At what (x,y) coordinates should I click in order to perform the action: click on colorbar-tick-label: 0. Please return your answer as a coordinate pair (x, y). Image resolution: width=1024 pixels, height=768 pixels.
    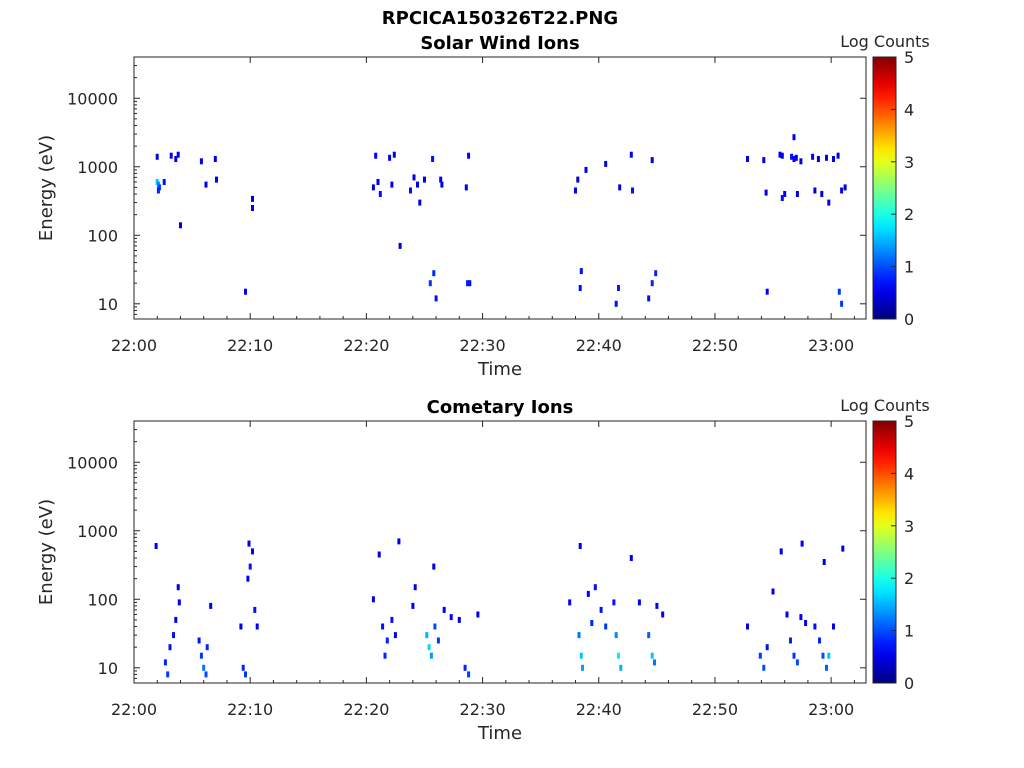
    Looking at the image, I should click on (909, 319).